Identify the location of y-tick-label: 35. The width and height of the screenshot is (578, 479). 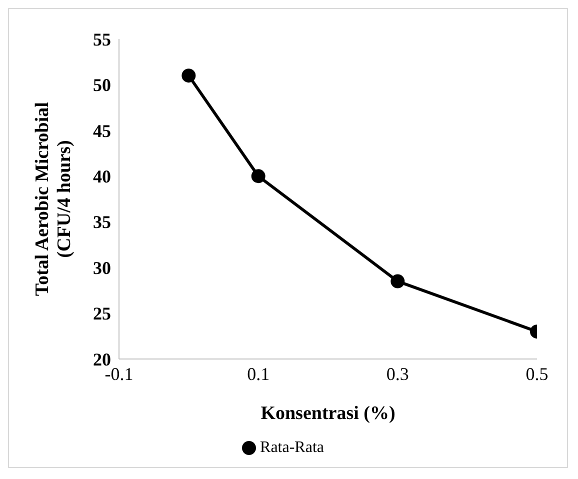
(102, 222).